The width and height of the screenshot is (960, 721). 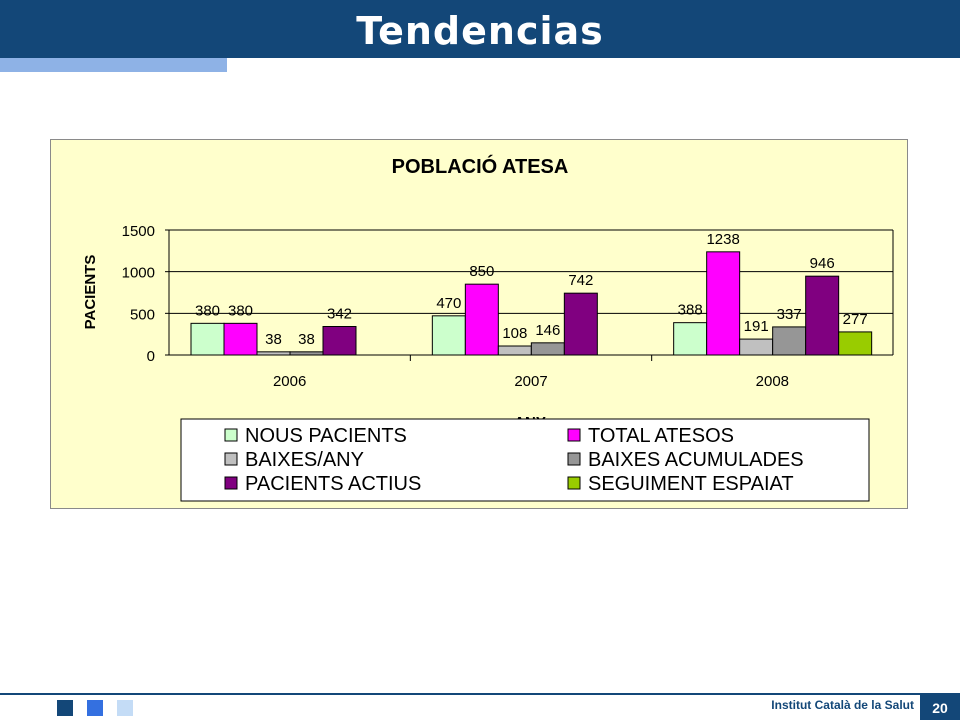 What do you see at coordinates (113, 65) in the screenshot?
I see `header-accent-bar` at bounding box center [113, 65].